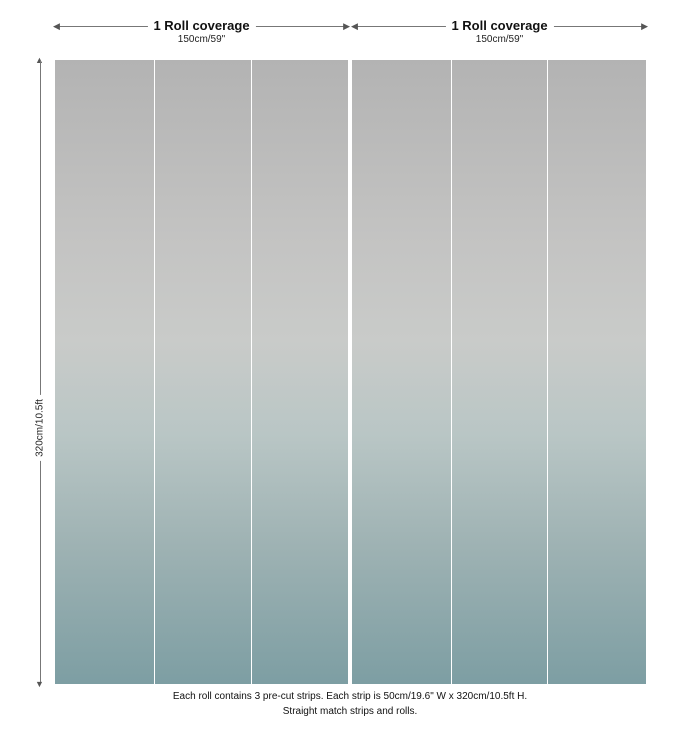 The width and height of the screenshot is (700, 735). I want to click on arrow-down-icon: ▼, so click(39, 684).